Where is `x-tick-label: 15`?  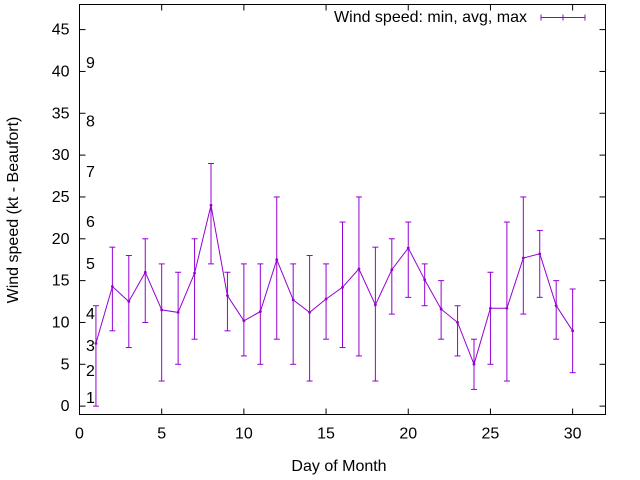 x-tick-label: 15 is located at coordinates (326, 434).